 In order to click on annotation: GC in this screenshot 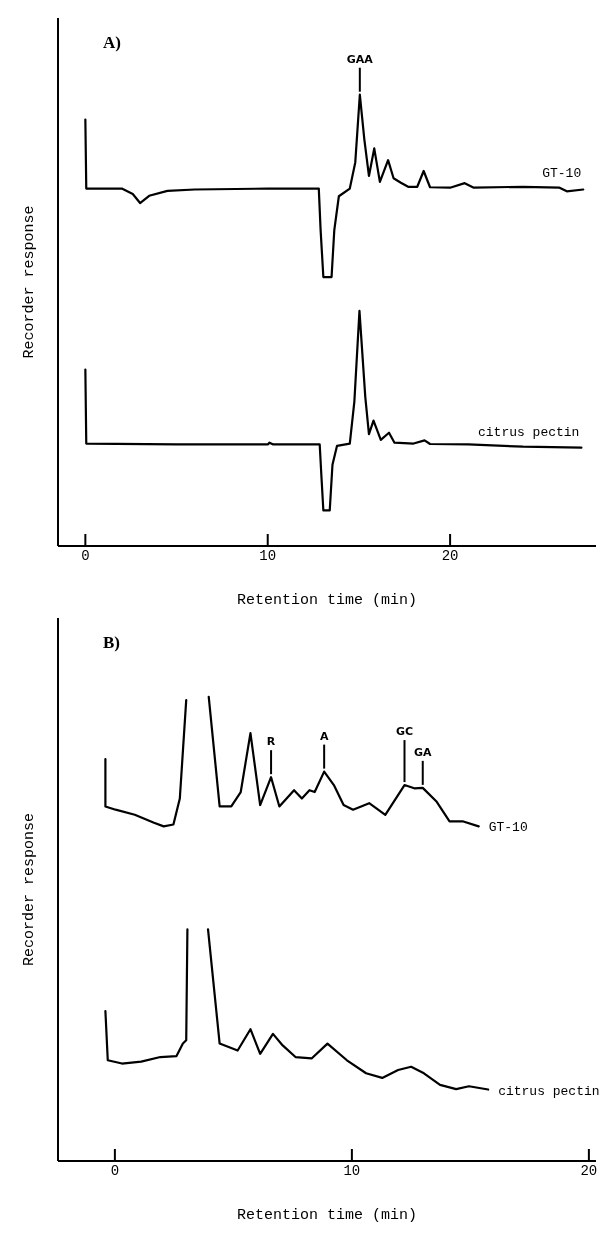, I will do `click(404, 732)`.